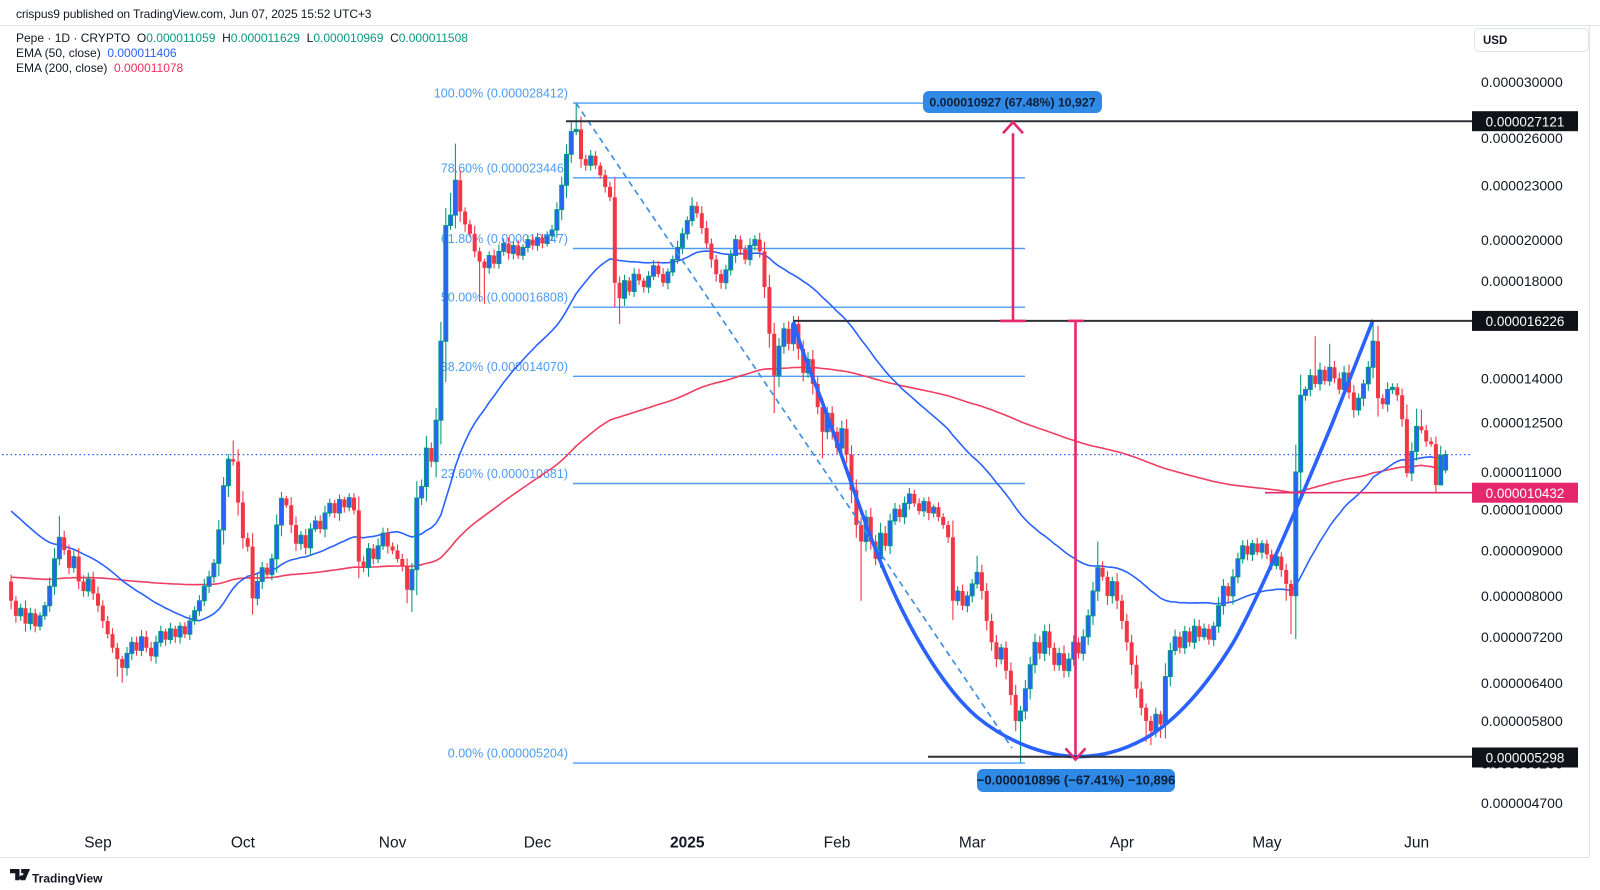 This screenshot has height=890, width=1600. What do you see at coordinates (1267, 843) in the screenshot?
I see `svg-text: May` at bounding box center [1267, 843].